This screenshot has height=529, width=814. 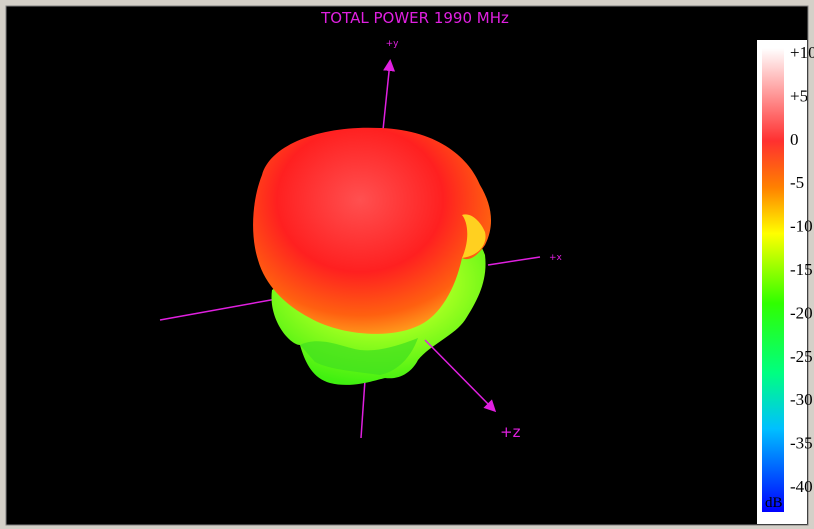 What do you see at coordinates (773, 280) in the screenshot?
I see `colorbar` at bounding box center [773, 280].